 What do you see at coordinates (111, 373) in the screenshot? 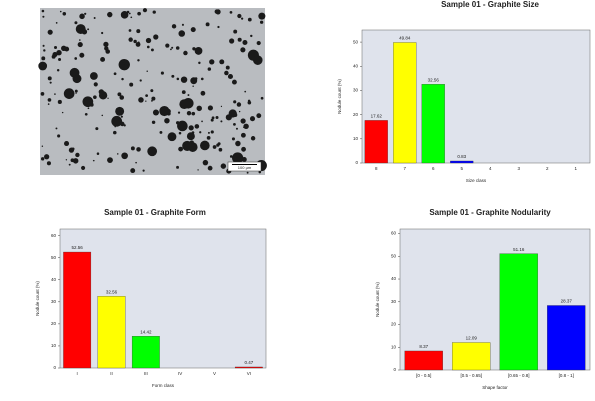
I see `x-tick-label: II` at bounding box center [111, 373].